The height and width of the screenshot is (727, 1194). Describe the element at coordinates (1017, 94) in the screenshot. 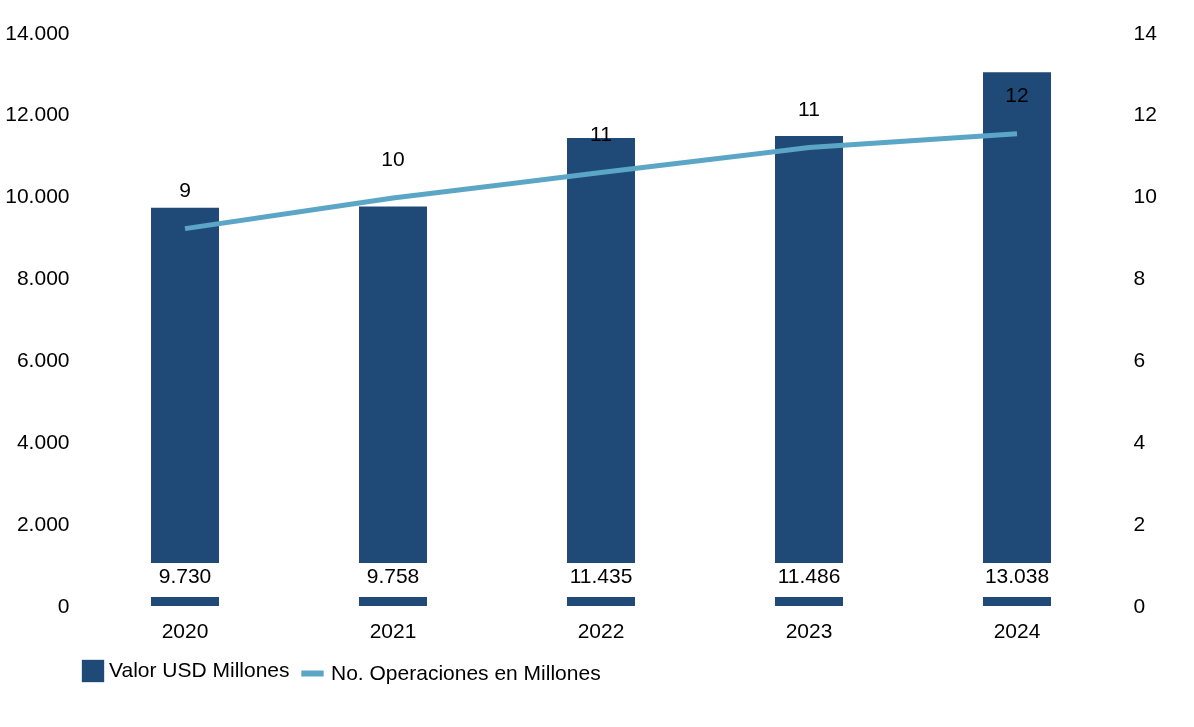

I see `data-label: 12` at that location.